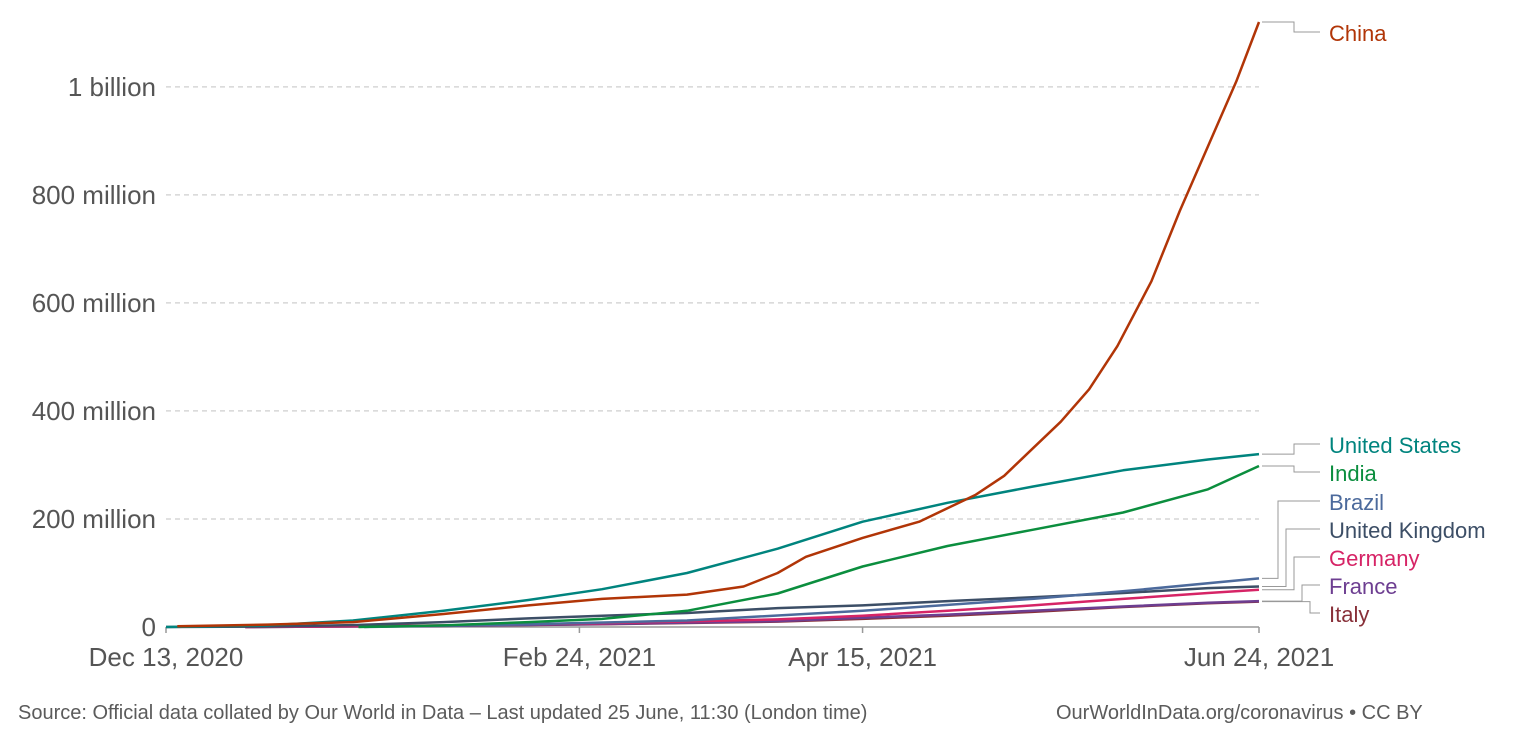 This screenshot has height=750, width=1529. I want to click on y-tick-label: 1 billion, so click(112, 87).